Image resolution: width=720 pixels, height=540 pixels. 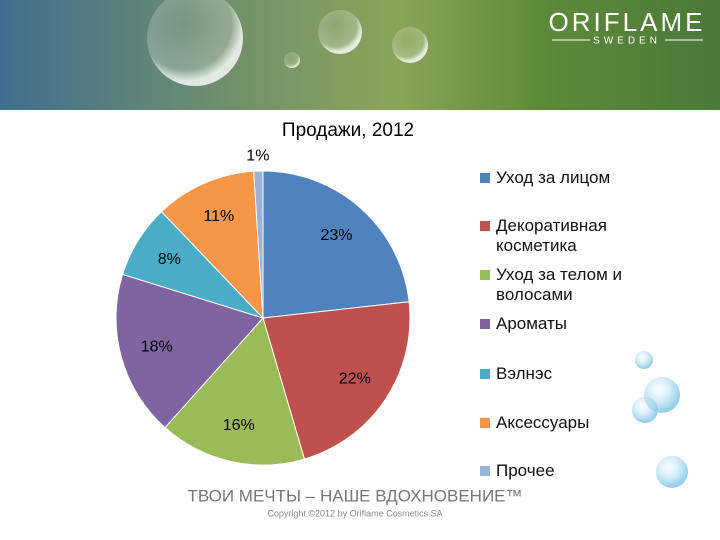 I want to click on legend-item: Уход за лицом, so click(x=565, y=178).